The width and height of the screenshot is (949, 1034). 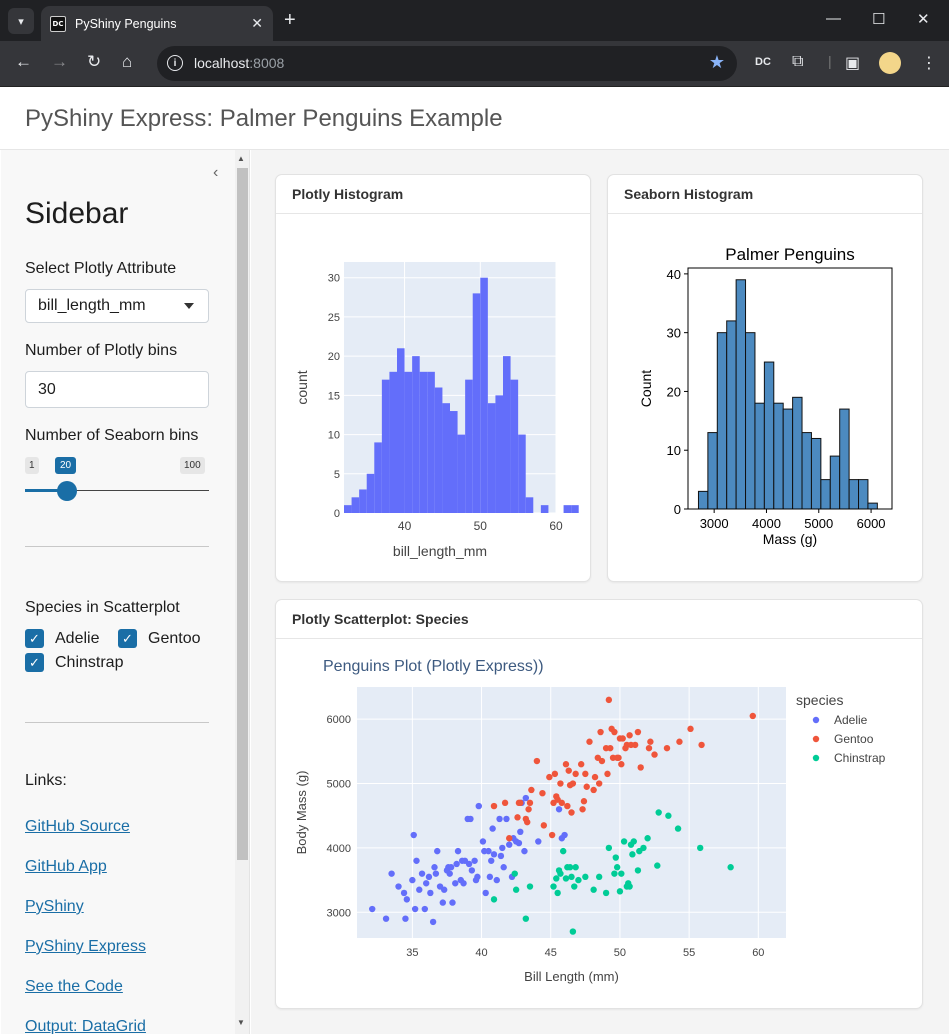 What do you see at coordinates (241, 1022) in the screenshot?
I see `scroll-down-icon: ▼` at bounding box center [241, 1022].